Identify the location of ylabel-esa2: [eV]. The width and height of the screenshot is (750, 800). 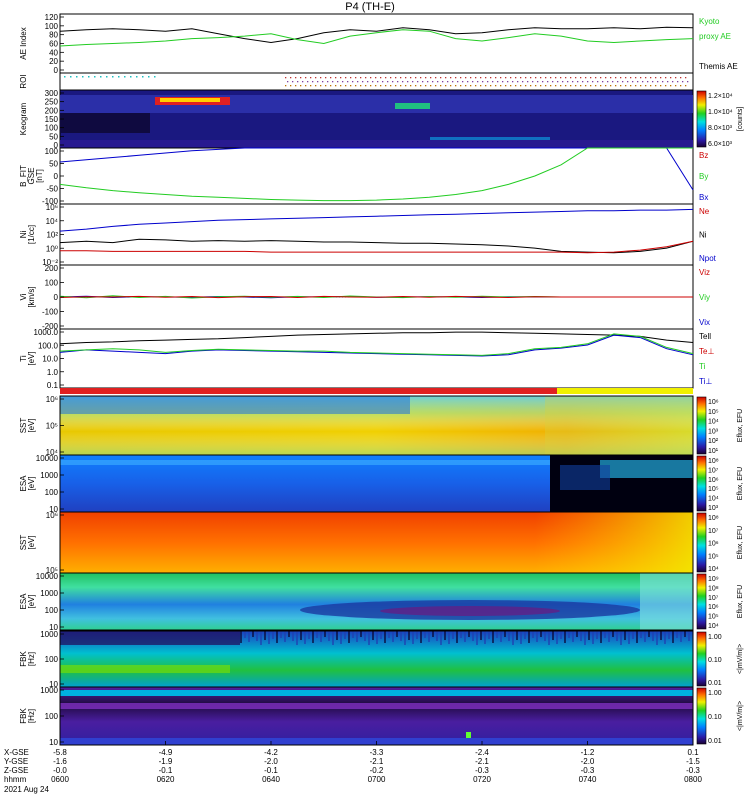
(31, 601).